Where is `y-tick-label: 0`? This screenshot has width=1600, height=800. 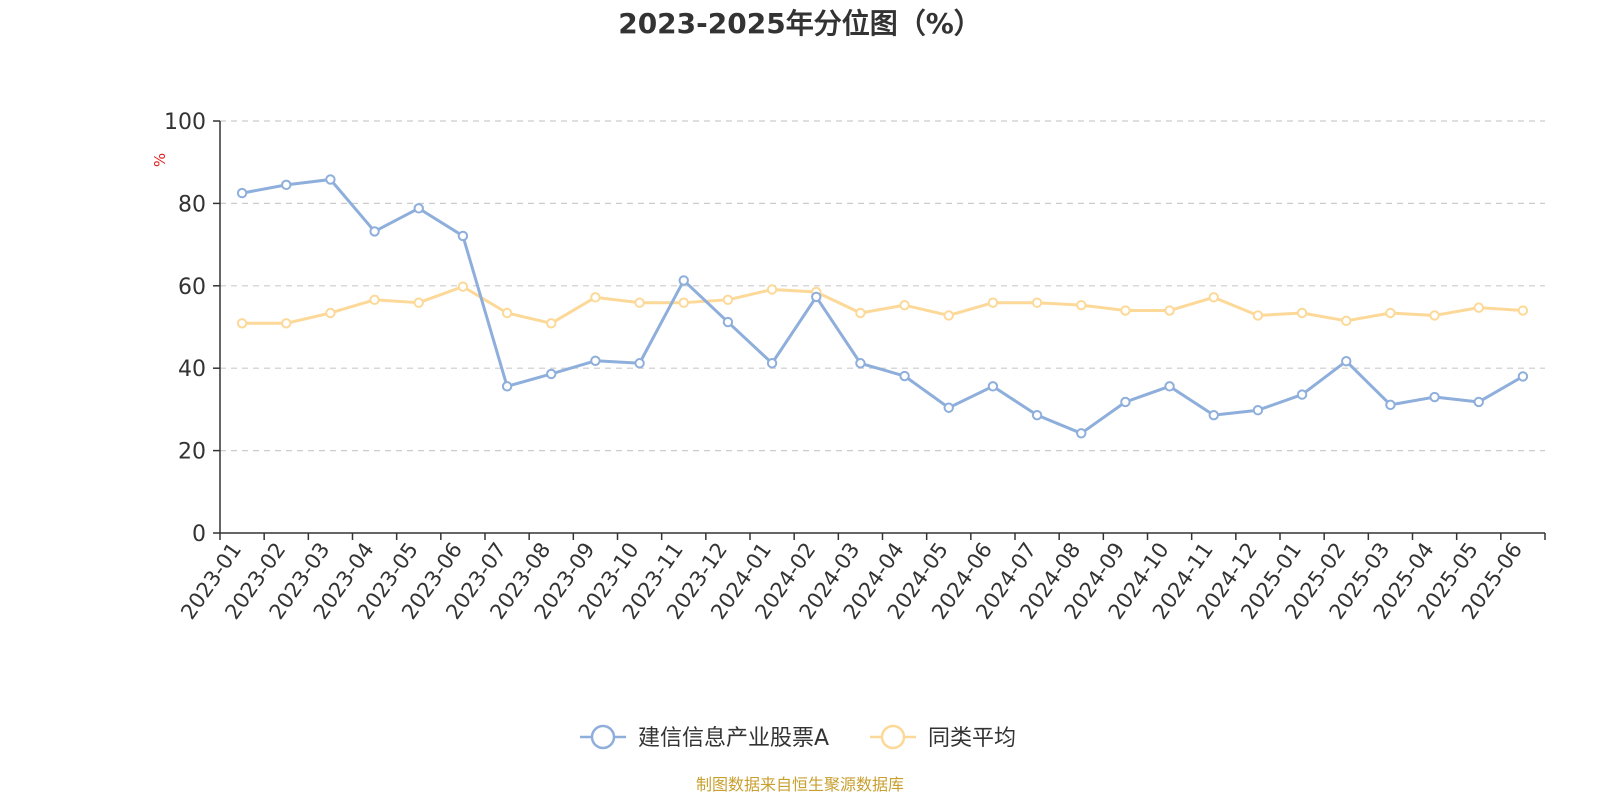
y-tick-label: 0 is located at coordinates (199, 534).